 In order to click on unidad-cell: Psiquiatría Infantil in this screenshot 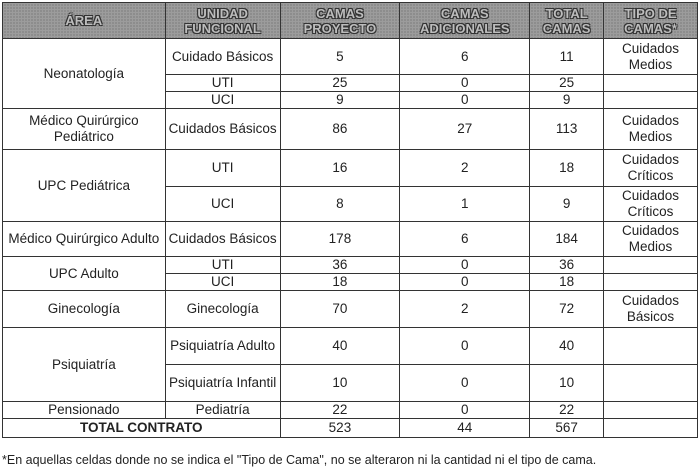, I will do `click(222, 383)`.